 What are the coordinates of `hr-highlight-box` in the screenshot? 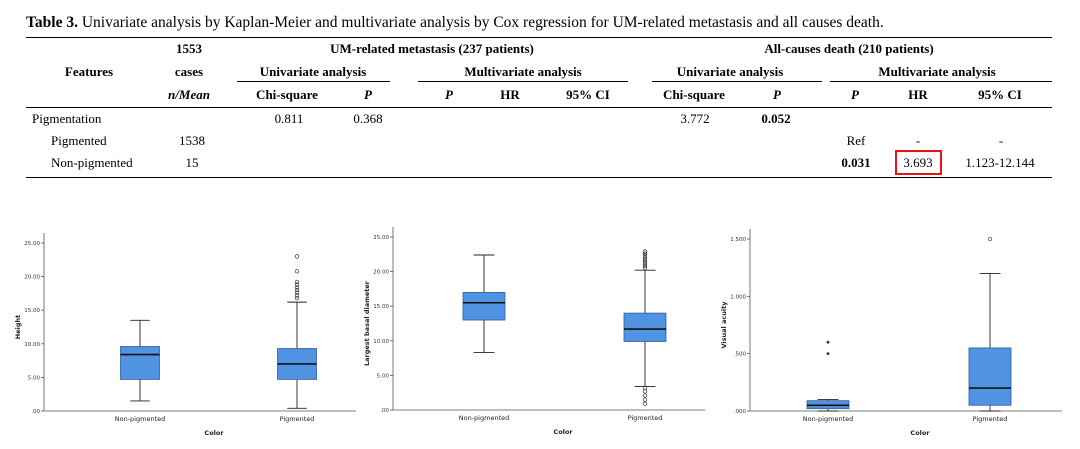 It's located at (918, 162).